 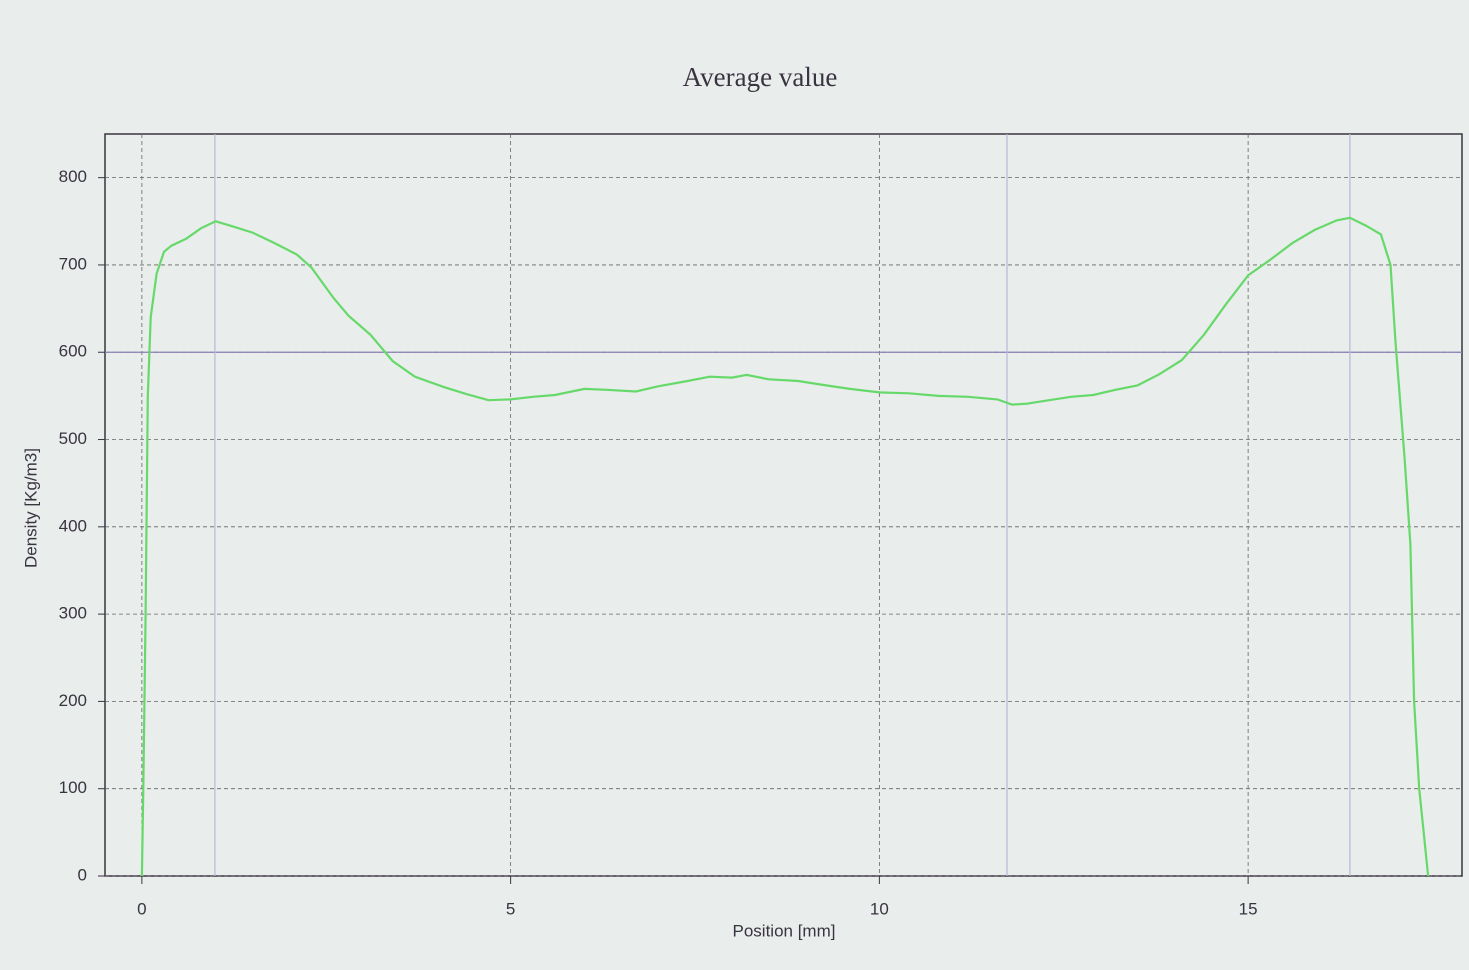 What do you see at coordinates (784, 930) in the screenshot?
I see `x-axis-label: Position [mm]` at bounding box center [784, 930].